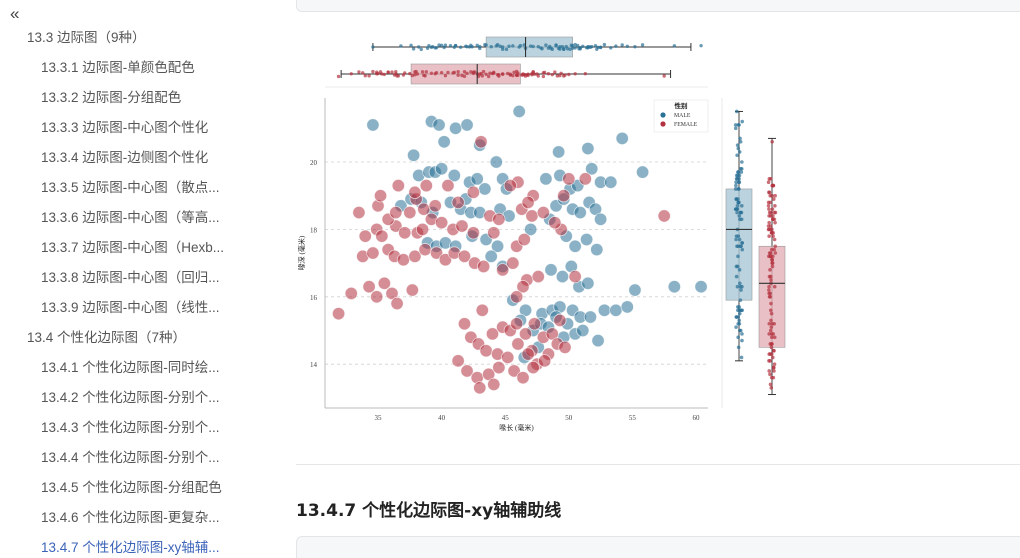 The image size is (1020, 558). What do you see at coordinates (753, 253) in the screenshot?
I see `marginal-y-boxplots` at bounding box center [753, 253].